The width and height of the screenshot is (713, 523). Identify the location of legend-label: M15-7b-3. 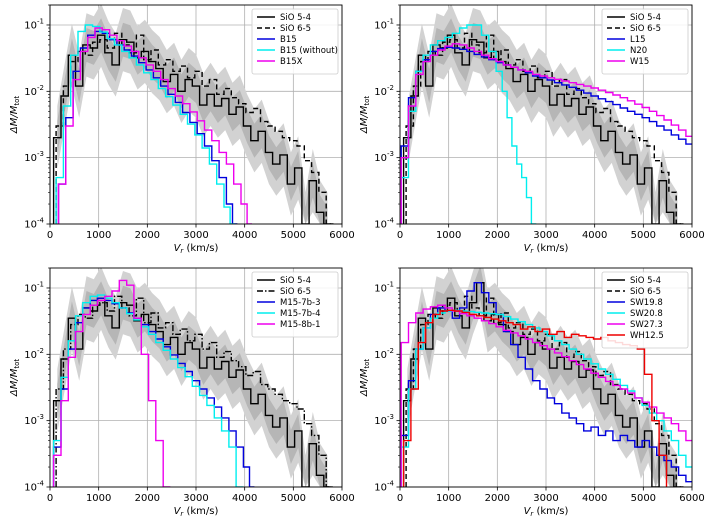
(300, 303).